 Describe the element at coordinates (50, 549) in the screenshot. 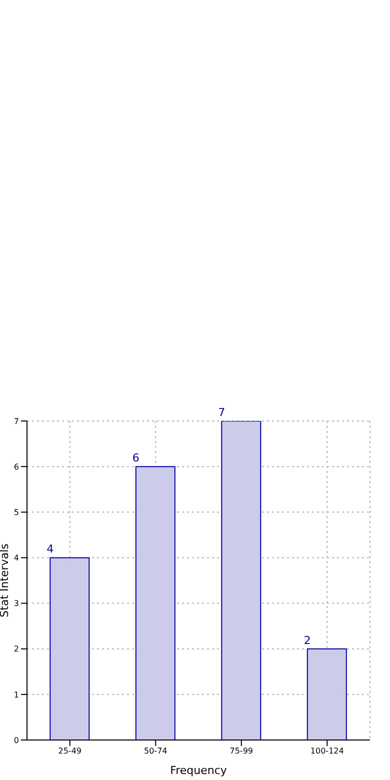

I see `data-label: 4` at that location.